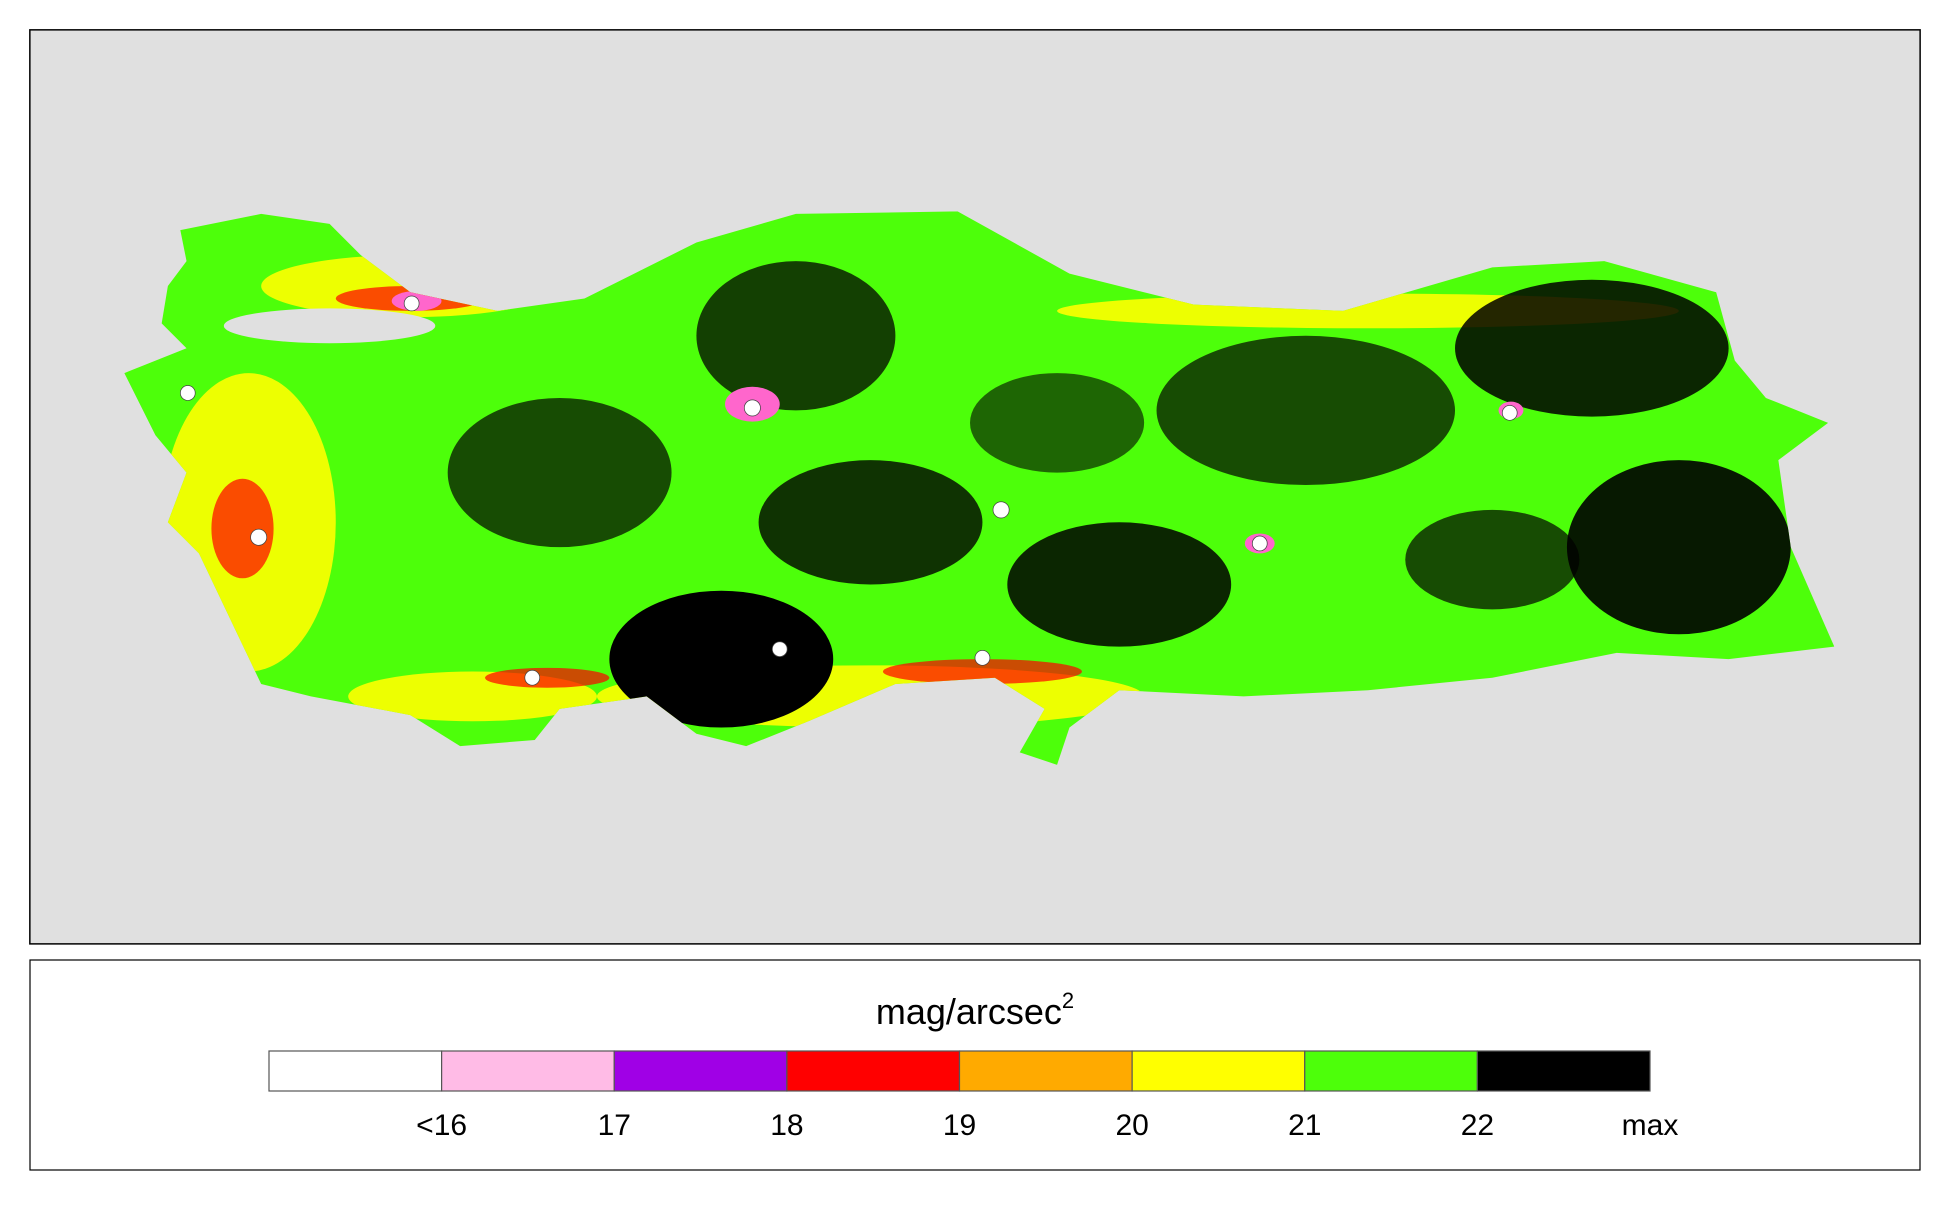 The image size is (1950, 1205). What do you see at coordinates (959, 1125) in the screenshot?
I see `legend-label: 19` at bounding box center [959, 1125].